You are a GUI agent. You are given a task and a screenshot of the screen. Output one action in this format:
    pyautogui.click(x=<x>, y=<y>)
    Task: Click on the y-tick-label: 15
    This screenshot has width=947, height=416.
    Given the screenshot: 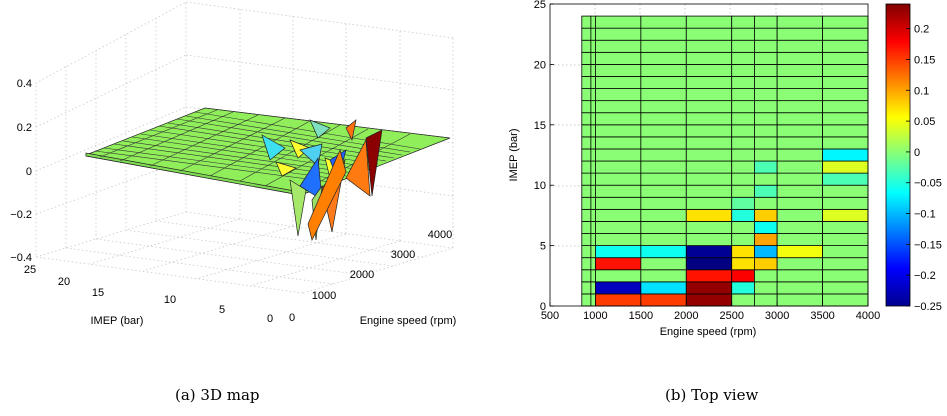 What is the action you would take?
    pyautogui.click(x=540, y=126)
    